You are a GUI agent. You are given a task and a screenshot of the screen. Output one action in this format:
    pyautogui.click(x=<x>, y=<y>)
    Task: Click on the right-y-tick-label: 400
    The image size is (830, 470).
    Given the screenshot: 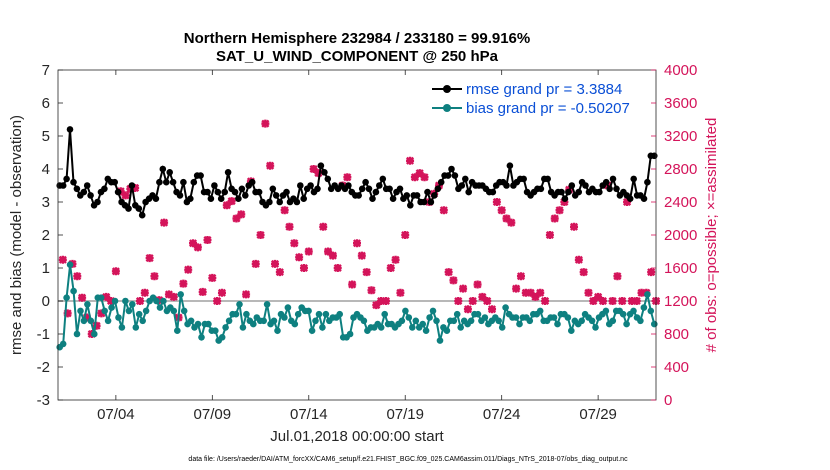 What is the action you would take?
    pyautogui.click(x=676, y=367)
    